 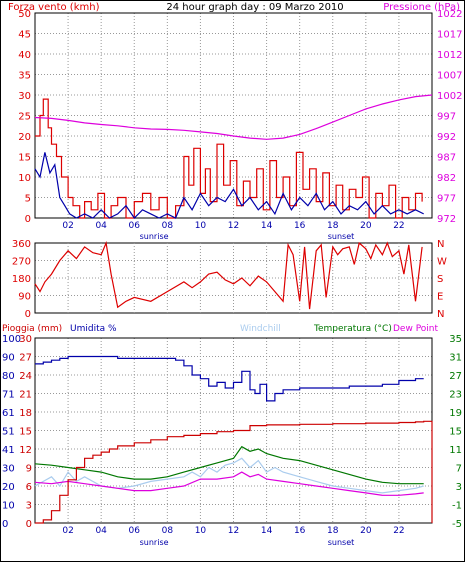 What do you see at coordinates (446, 219) in the screenshot?
I see `y-tick-label: 972` at bounding box center [446, 219].